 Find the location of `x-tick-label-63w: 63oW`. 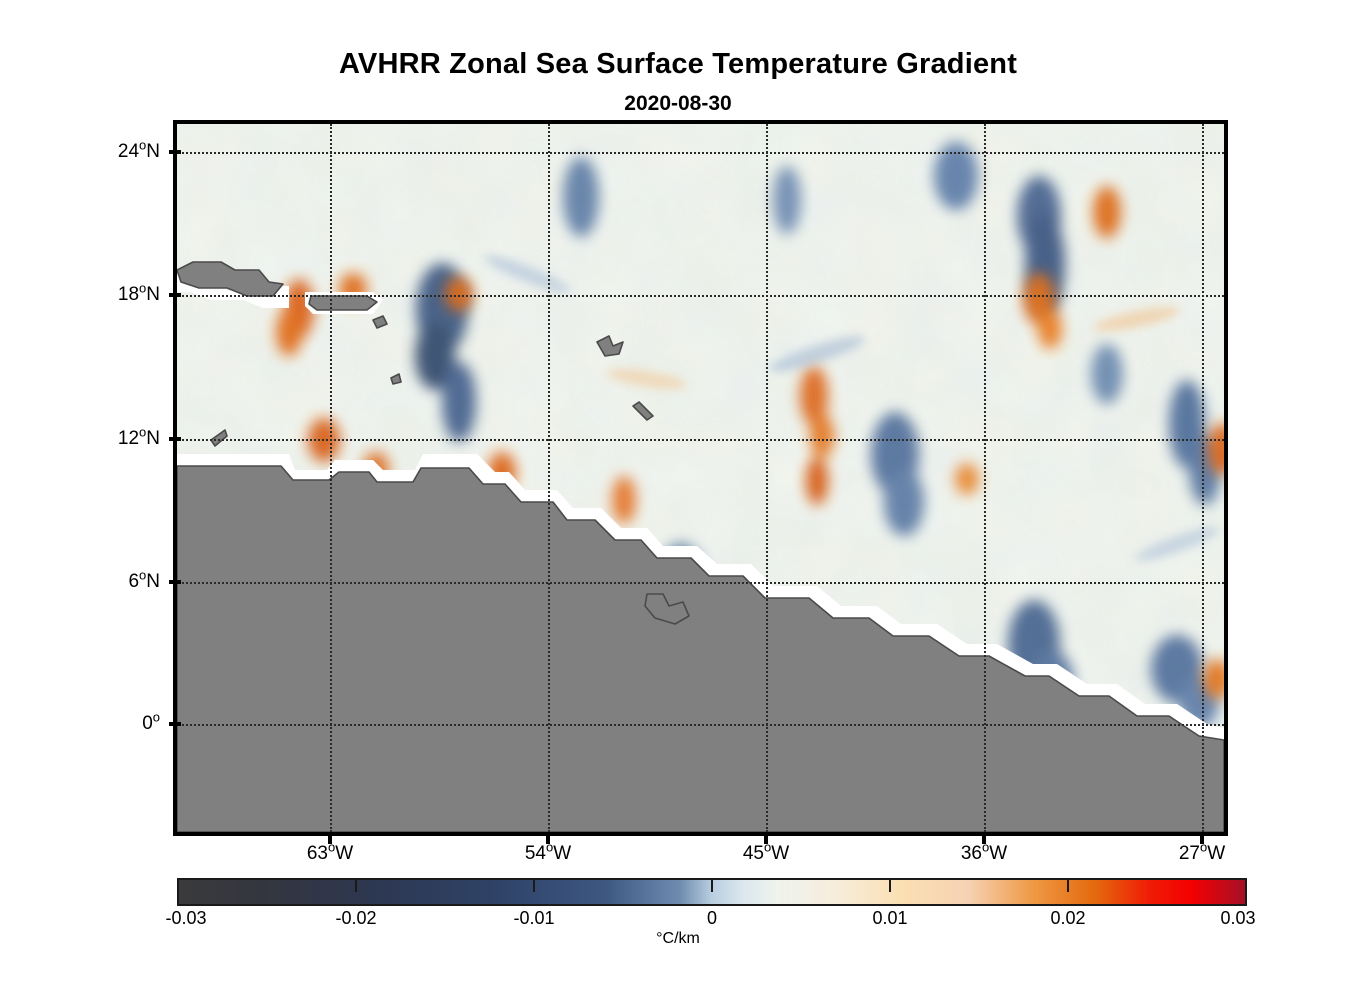

x-tick-label-63w: 63oW is located at coordinates (330, 851).